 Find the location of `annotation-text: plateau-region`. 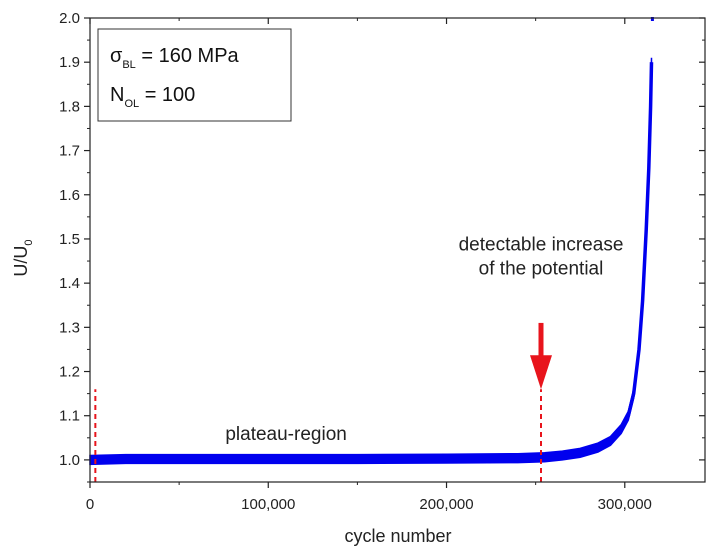

annotation-text: plateau-region is located at coordinates (285, 434).